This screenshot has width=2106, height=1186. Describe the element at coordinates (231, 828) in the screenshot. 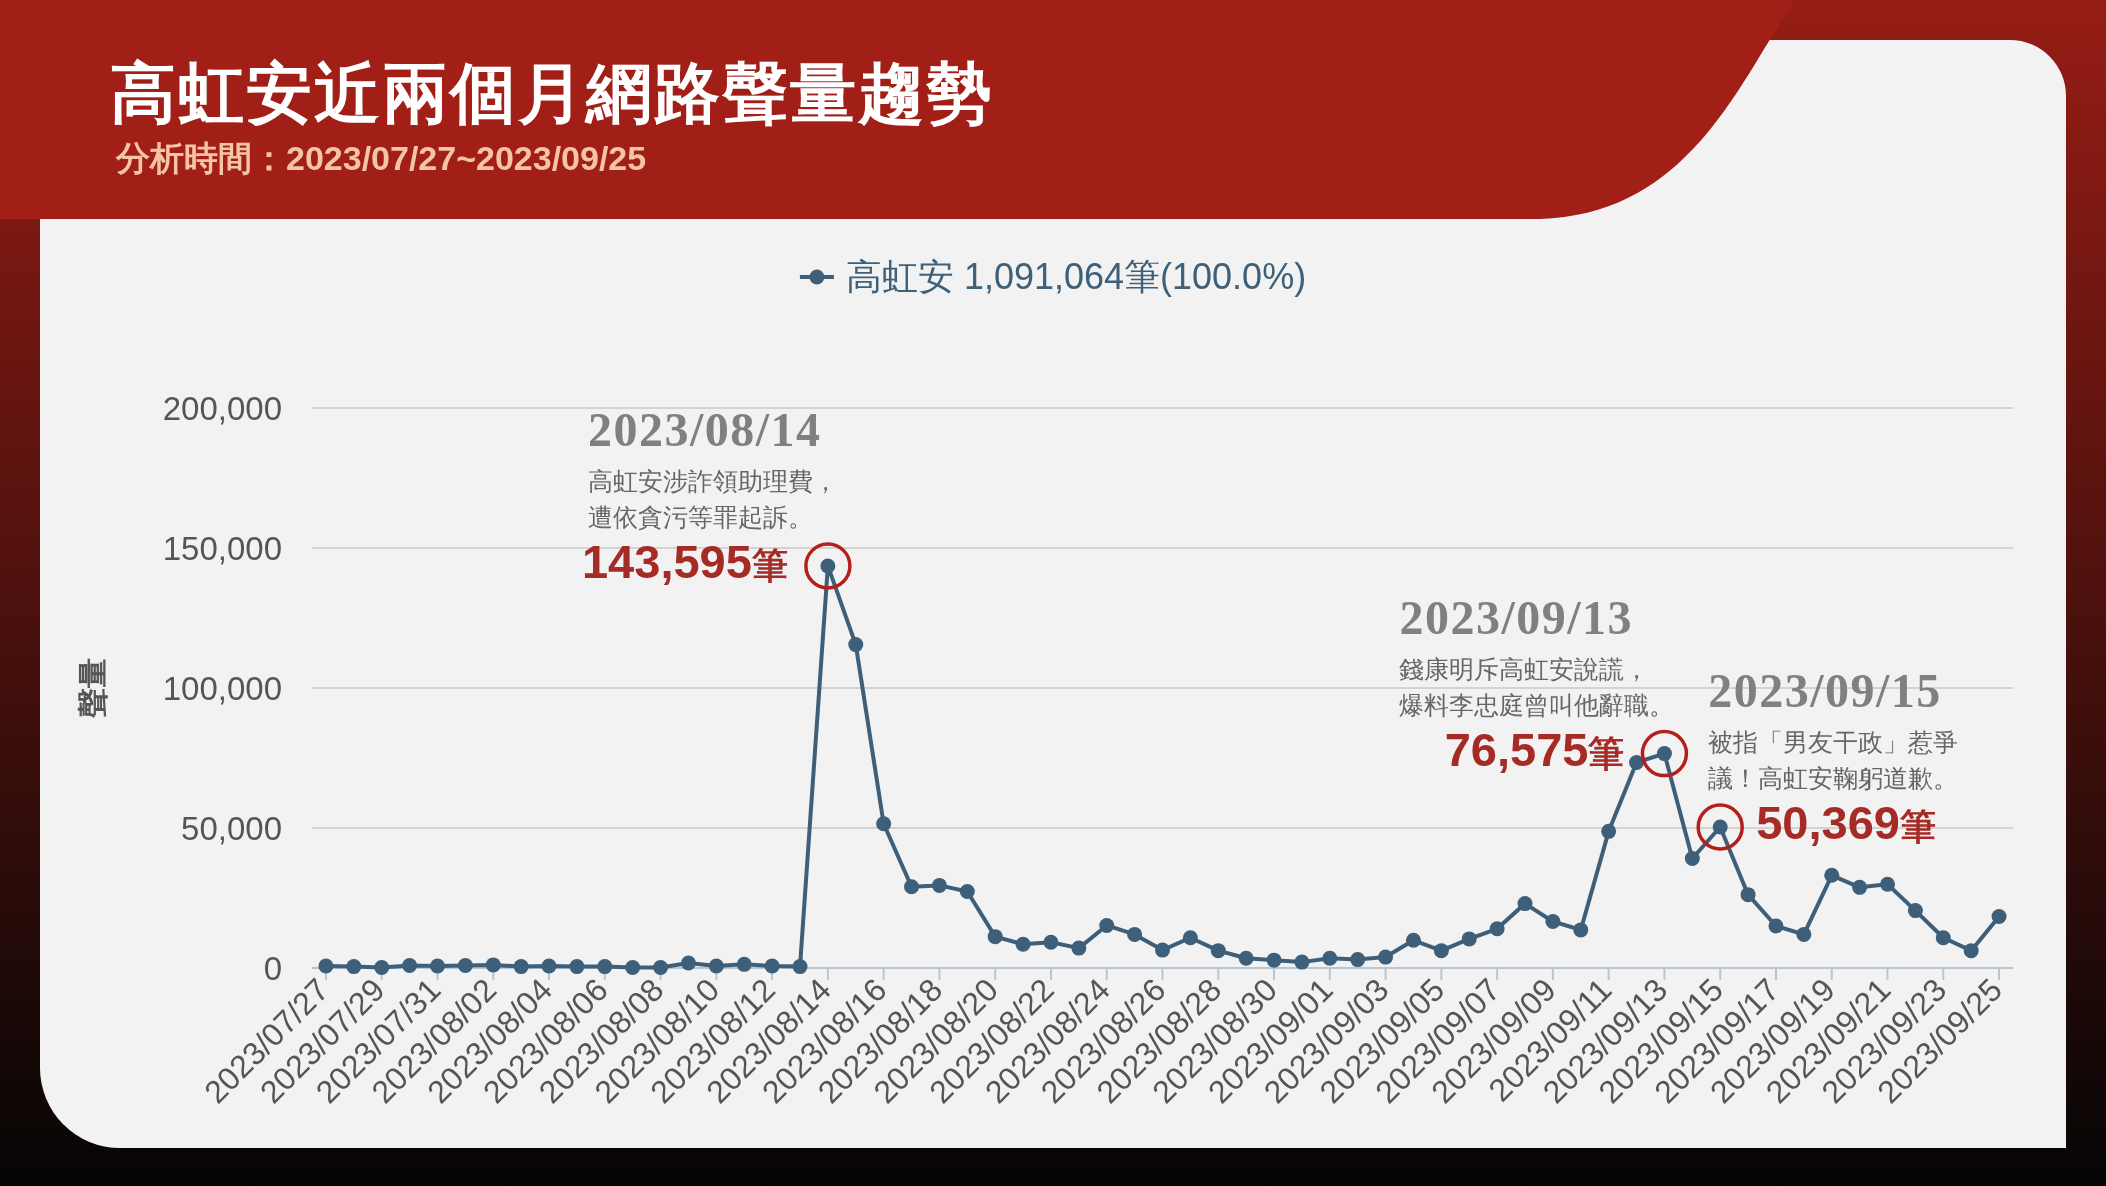

I see `y-tick-label: 50,000` at that location.